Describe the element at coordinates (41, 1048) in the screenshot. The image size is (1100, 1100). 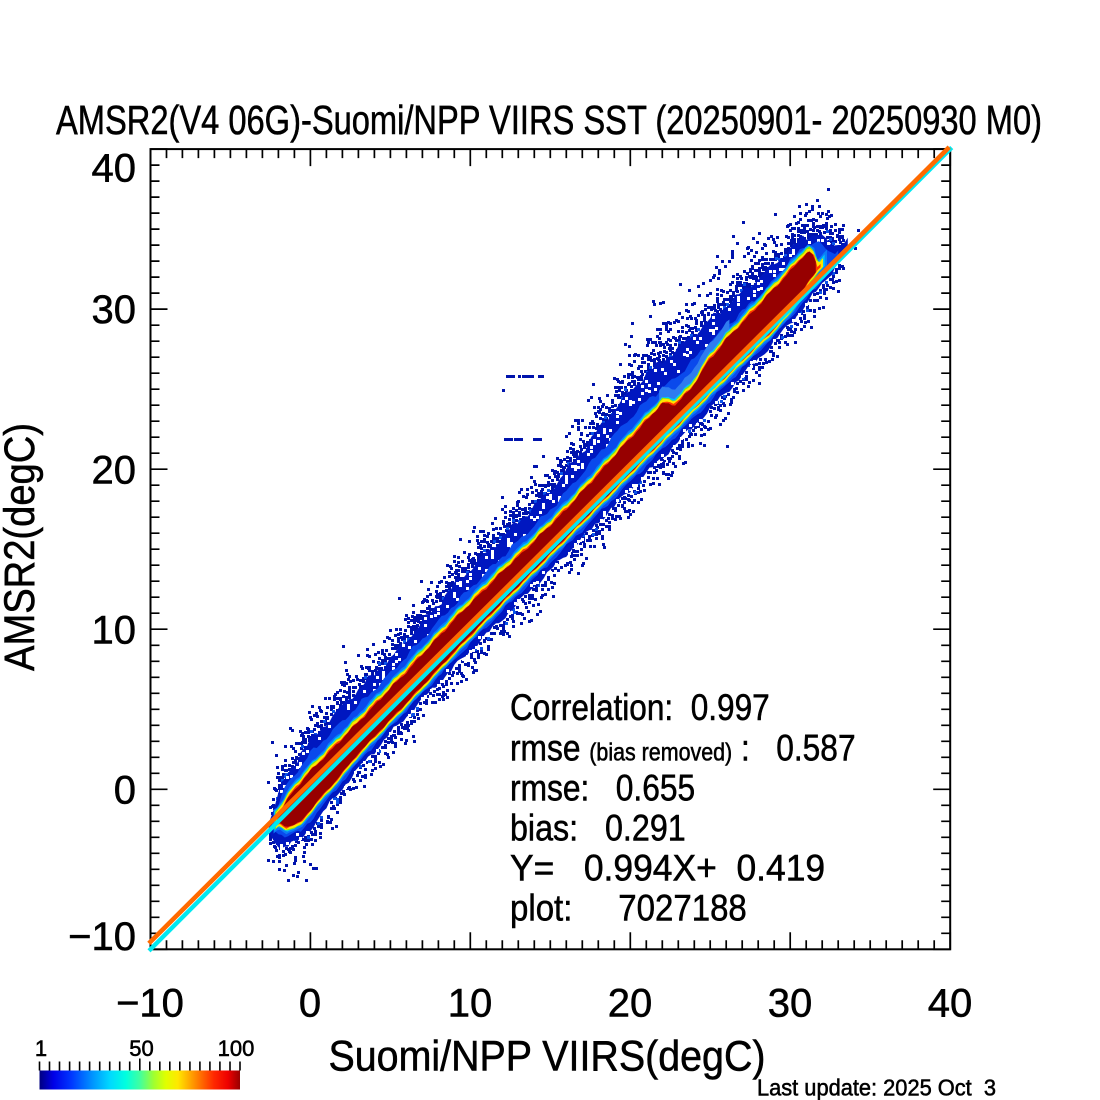
I see `svg-text: 1` at that location.